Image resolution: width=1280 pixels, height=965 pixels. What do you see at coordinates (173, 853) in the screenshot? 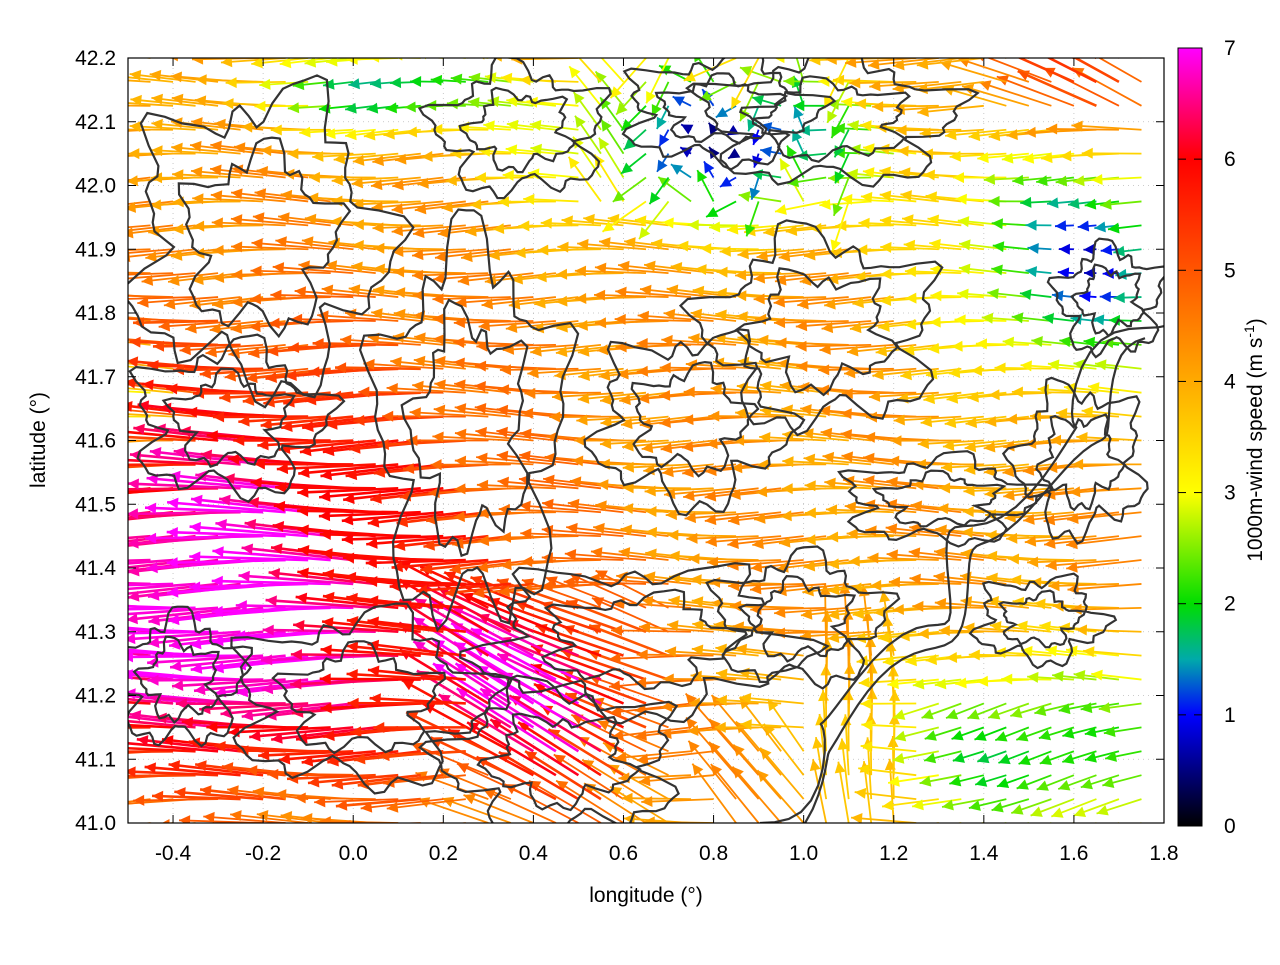
I see `x-tick-label: -0.4` at bounding box center [173, 853].